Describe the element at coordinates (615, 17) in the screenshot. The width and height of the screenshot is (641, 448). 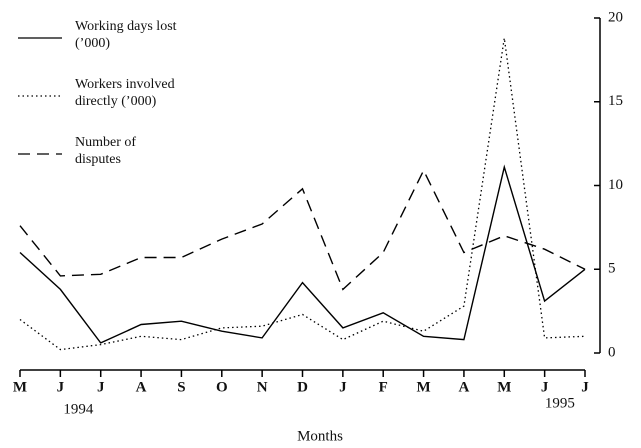
I see `y-tick-label: 20` at that location.